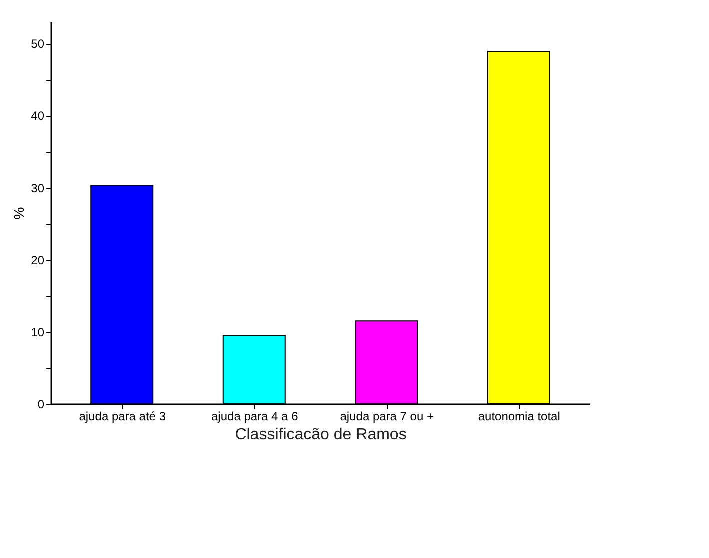 The width and height of the screenshot is (709, 558). What do you see at coordinates (122, 417) in the screenshot?
I see `x-tick-label: ajuda para até 3` at bounding box center [122, 417].